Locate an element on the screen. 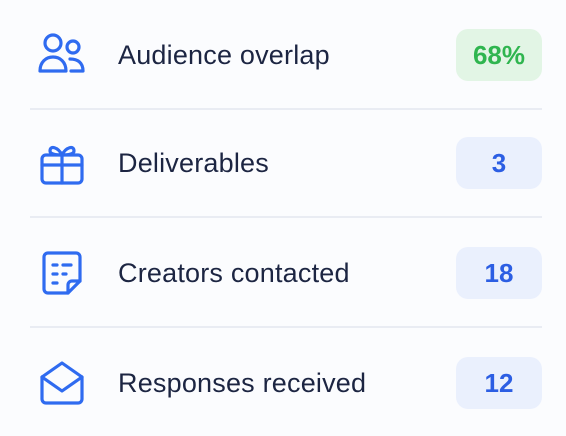  stat-badge: 3 is located at coordinates (499, 163).